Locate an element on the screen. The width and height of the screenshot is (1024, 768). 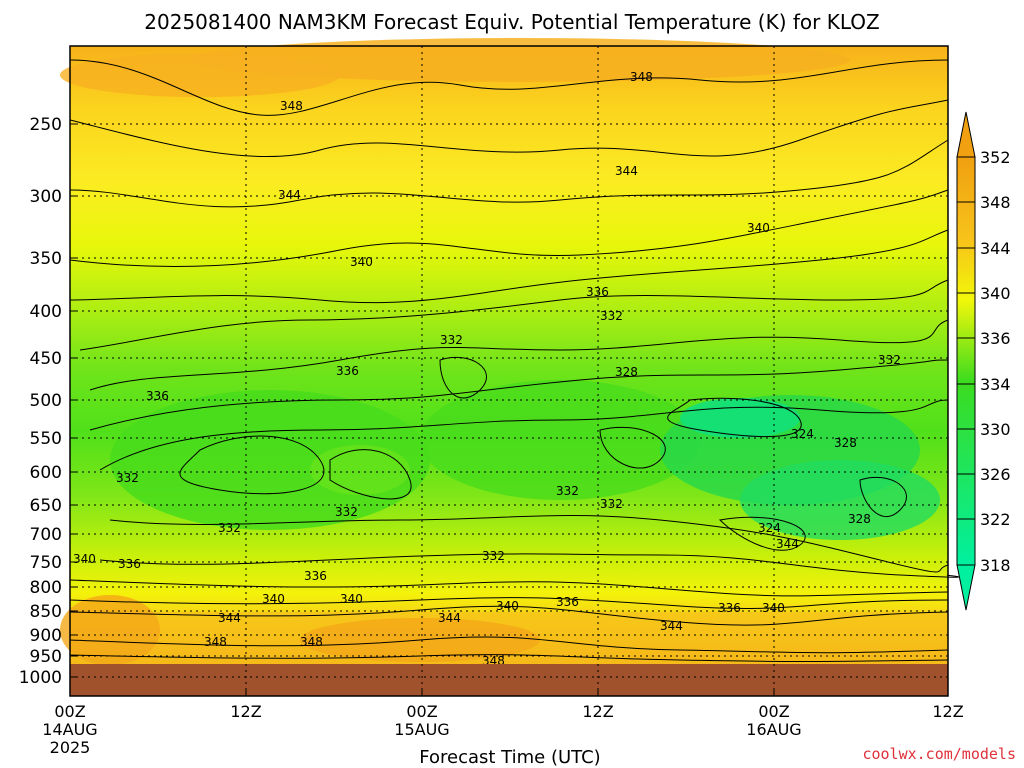
y-tick-label: 1000 is located at coordinates (40, 678).